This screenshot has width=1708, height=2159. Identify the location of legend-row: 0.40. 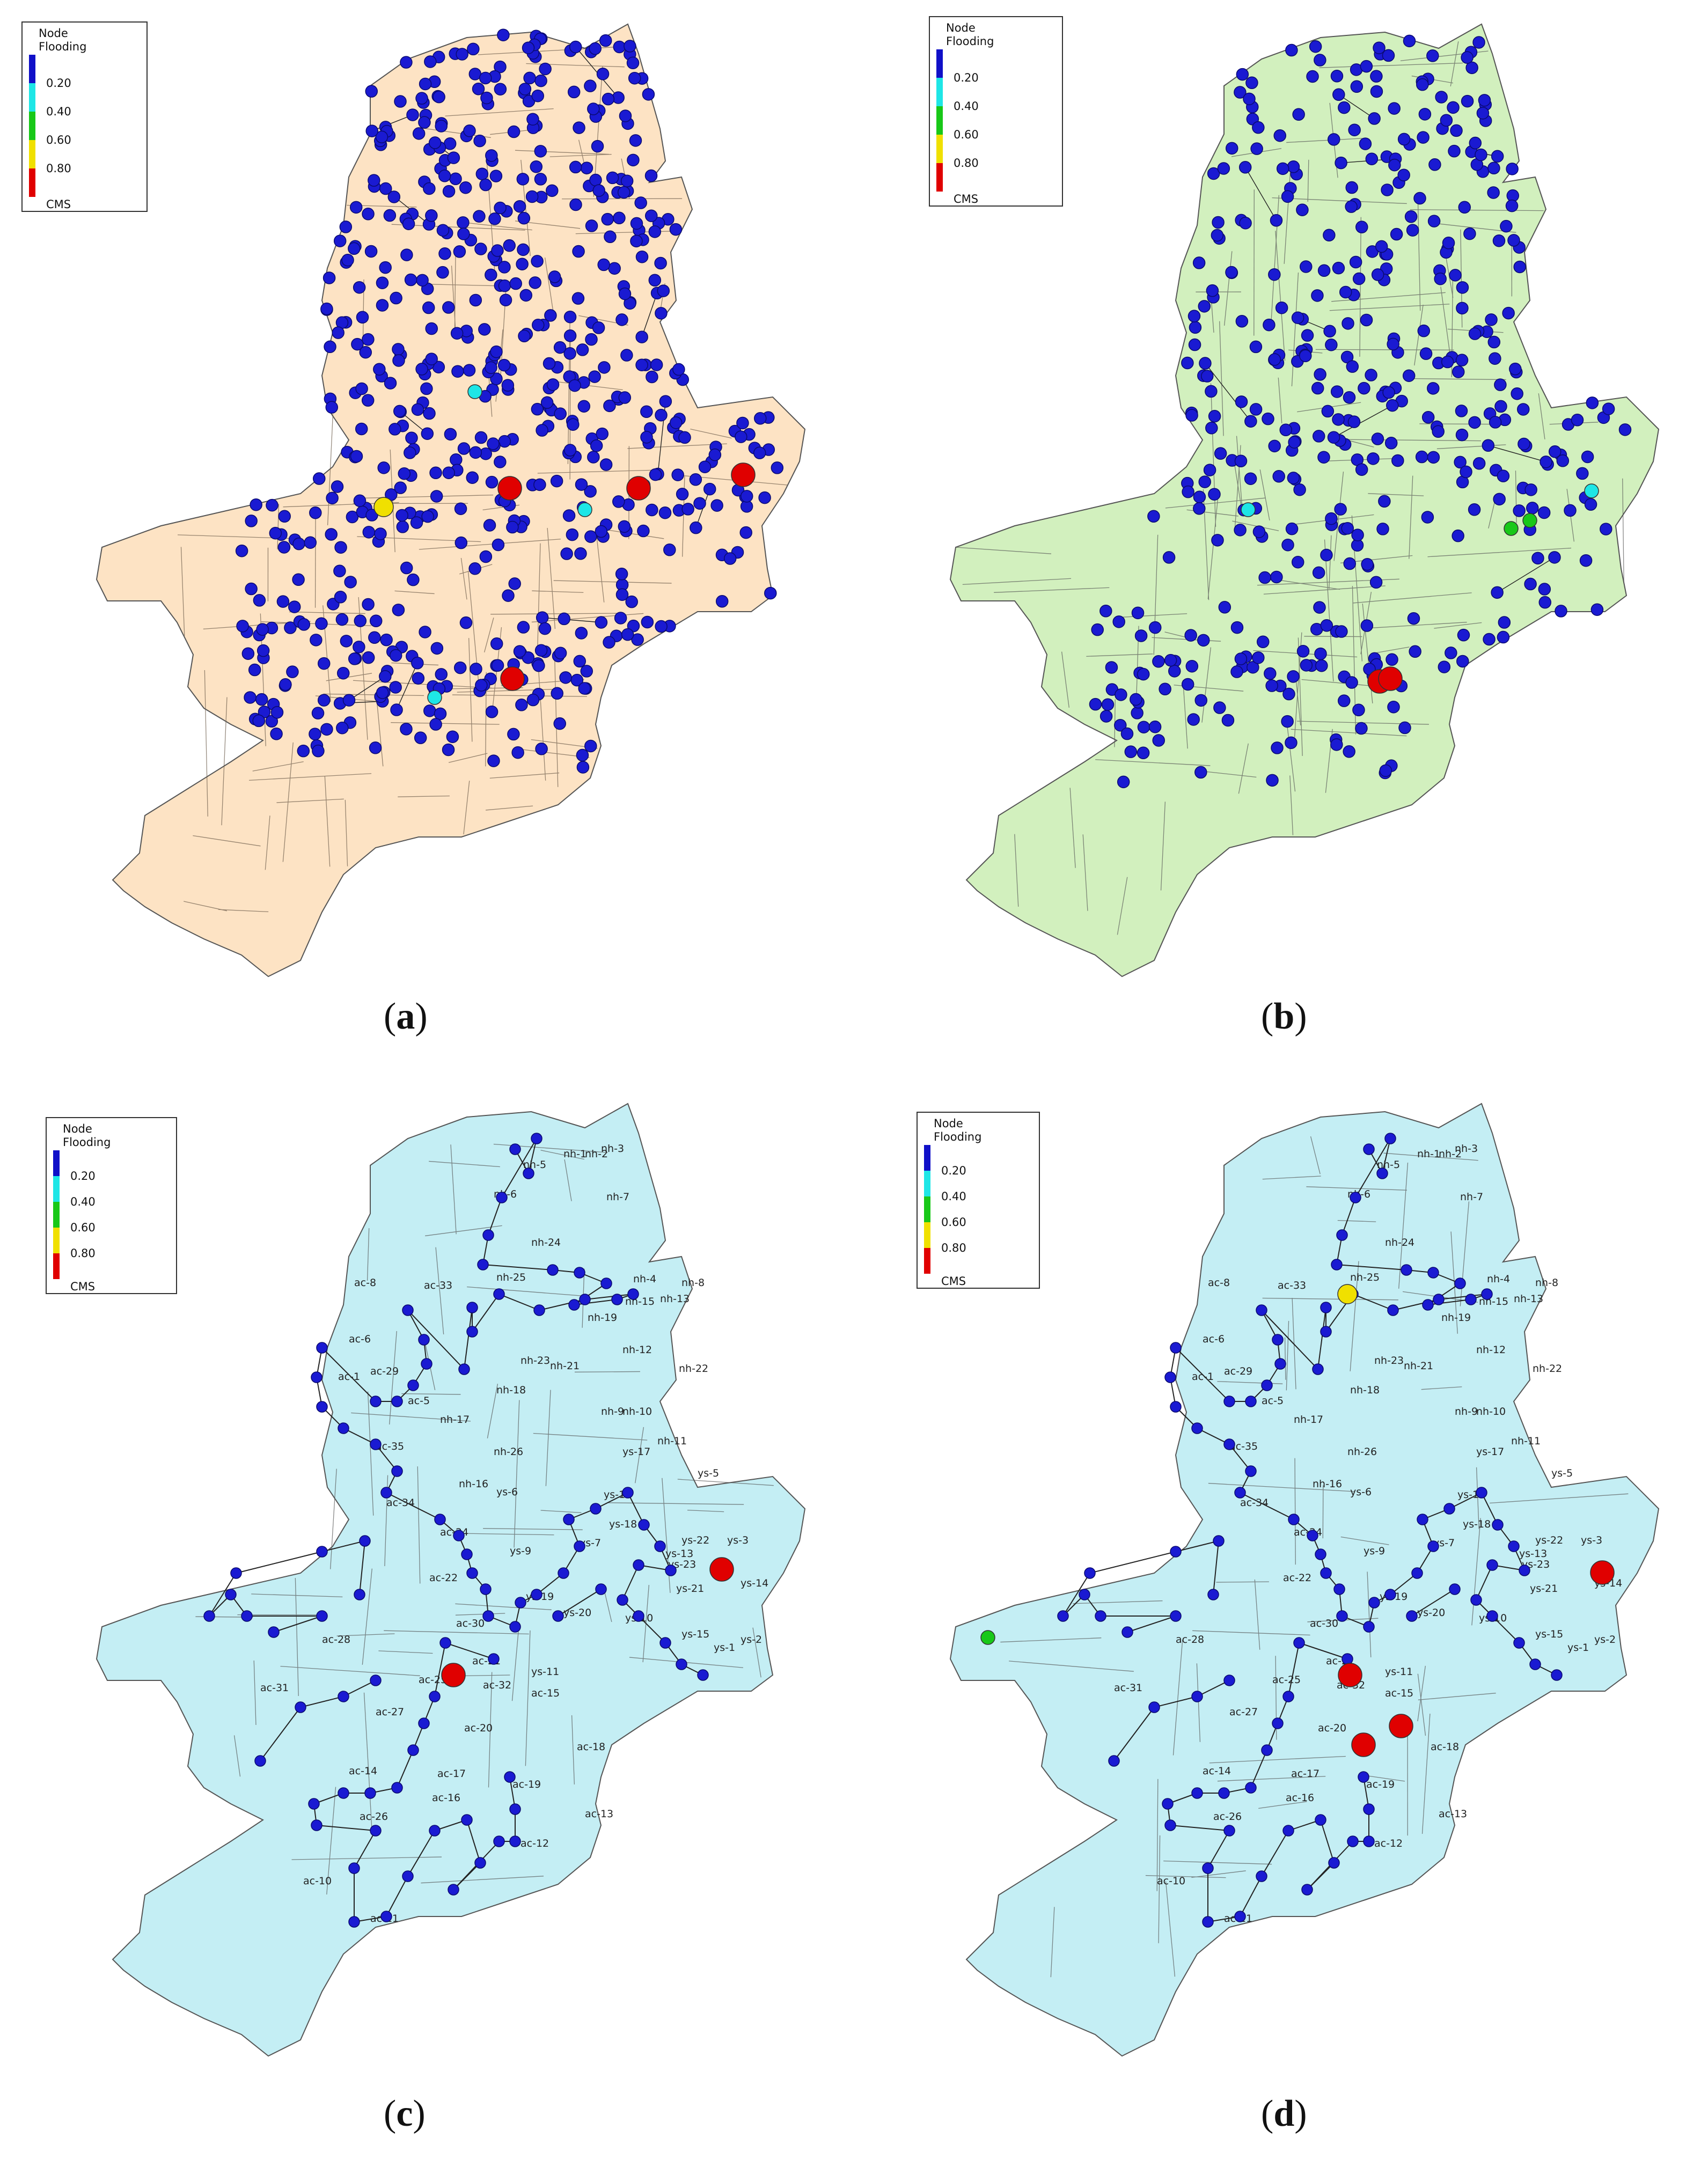
(82, 101).